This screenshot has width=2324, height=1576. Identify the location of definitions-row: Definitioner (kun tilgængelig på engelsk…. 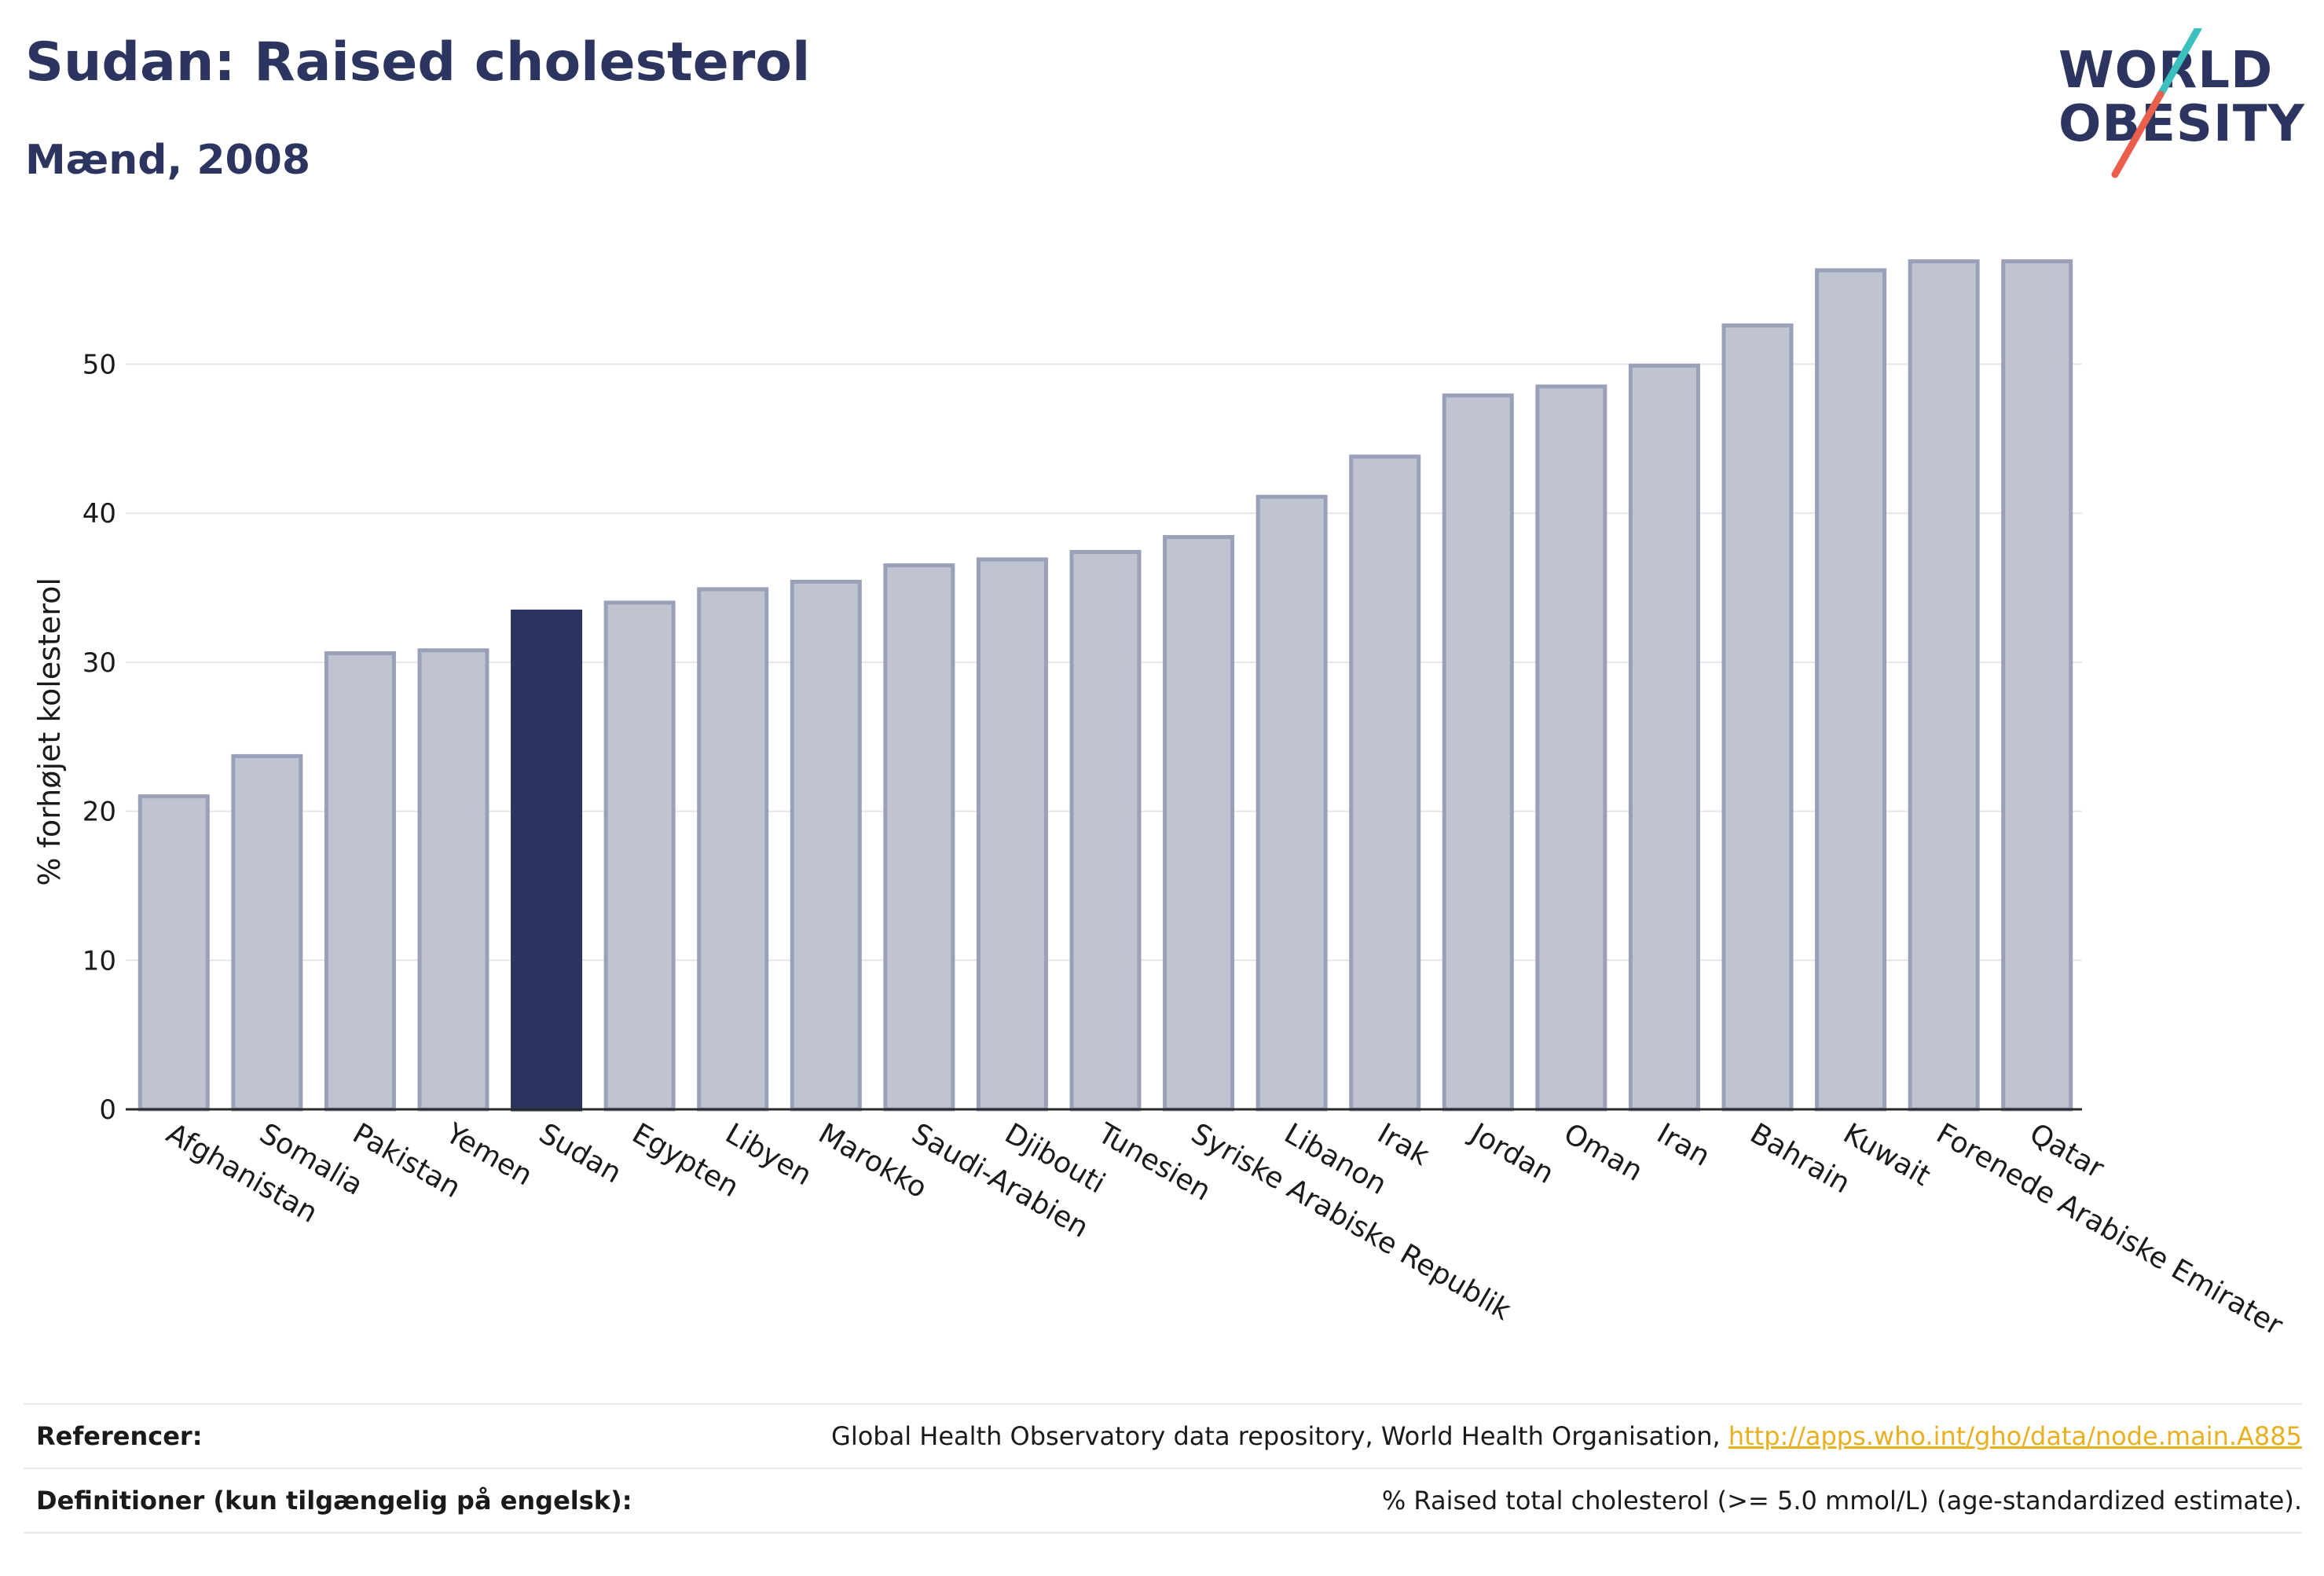
(1163, 1501).